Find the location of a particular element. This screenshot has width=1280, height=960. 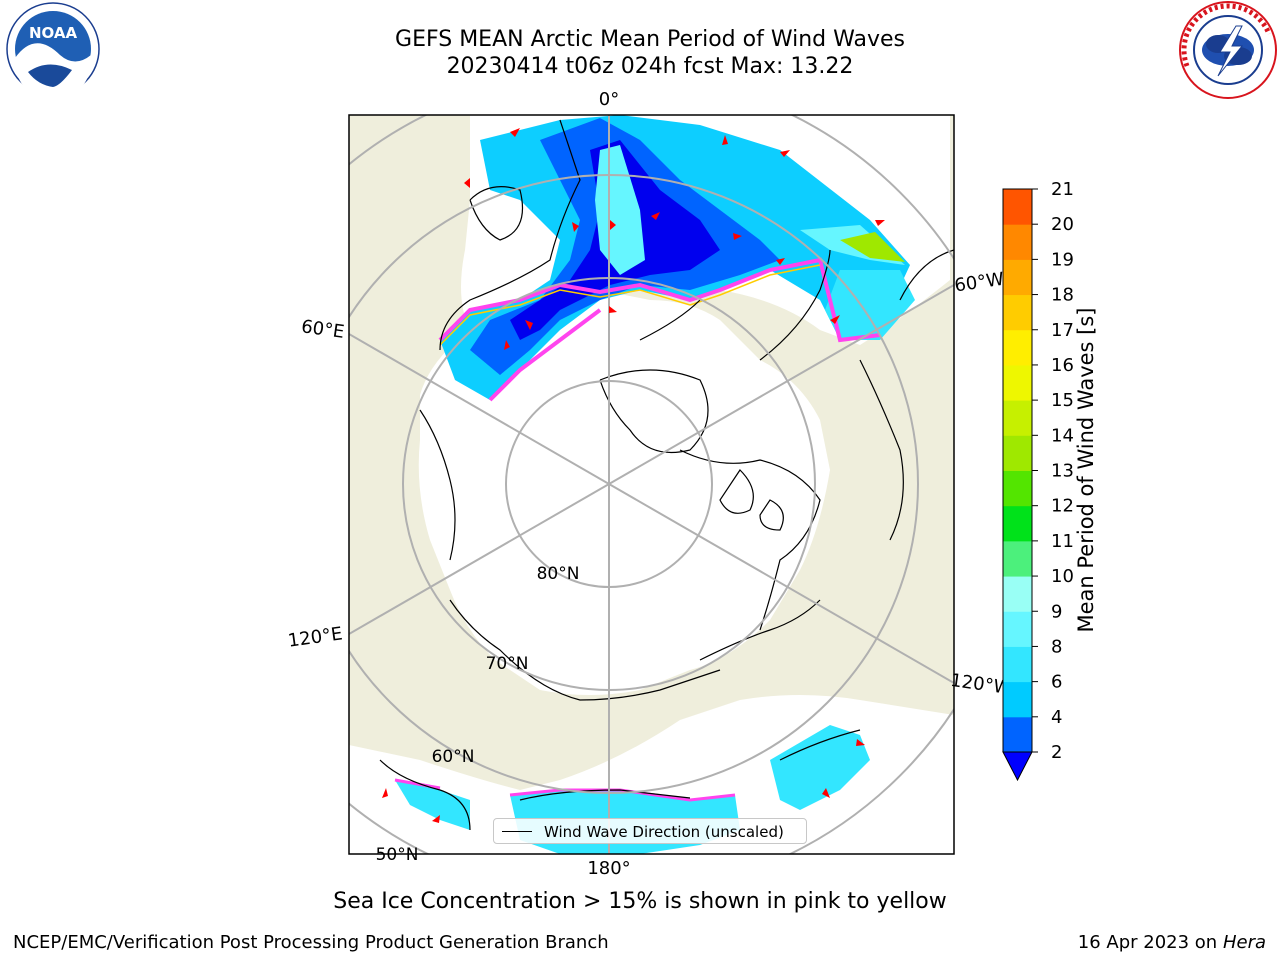

lat-label-60: 60°N is located at coordinates (453, 757).